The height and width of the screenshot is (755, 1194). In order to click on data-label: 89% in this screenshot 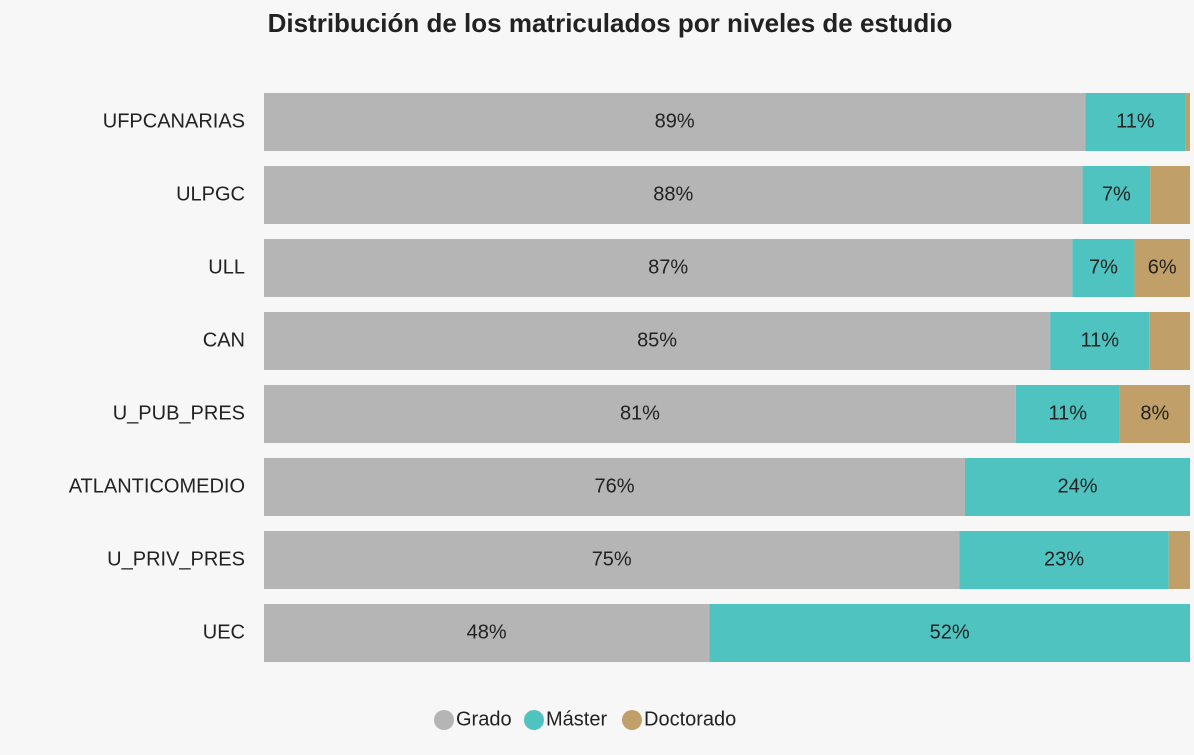, I will do `click(675, 121)`.